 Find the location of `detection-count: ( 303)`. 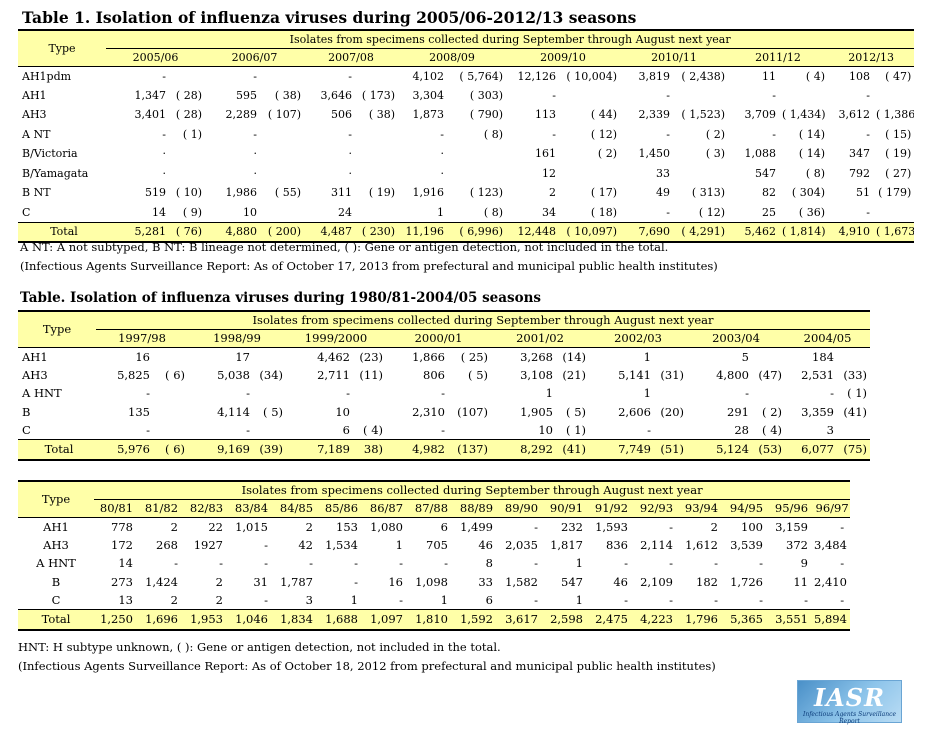

detection-count: ( 303) is located at coordinates (486, 95).